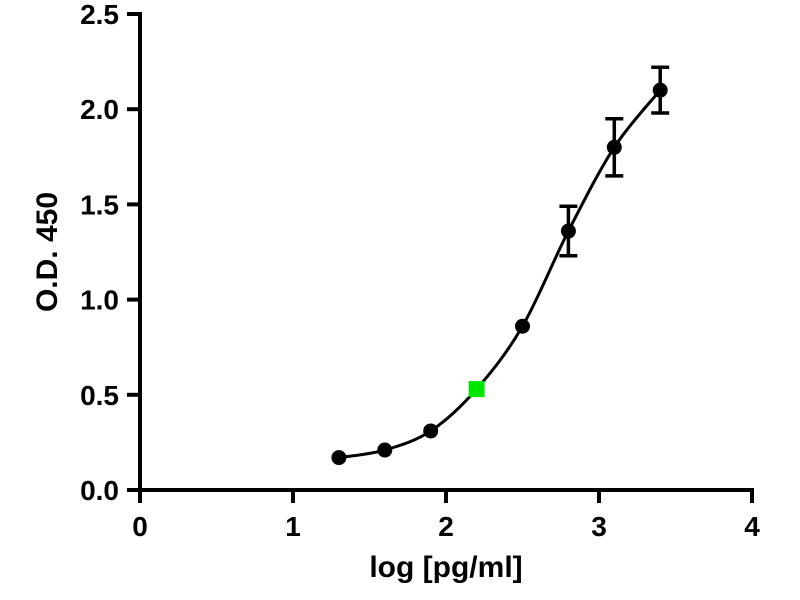 The height and width of the screenshot is (600, 800). Describe the element at coordinates (293, 526) in the screenshot. I see `x-tick-label: 1` at that location.